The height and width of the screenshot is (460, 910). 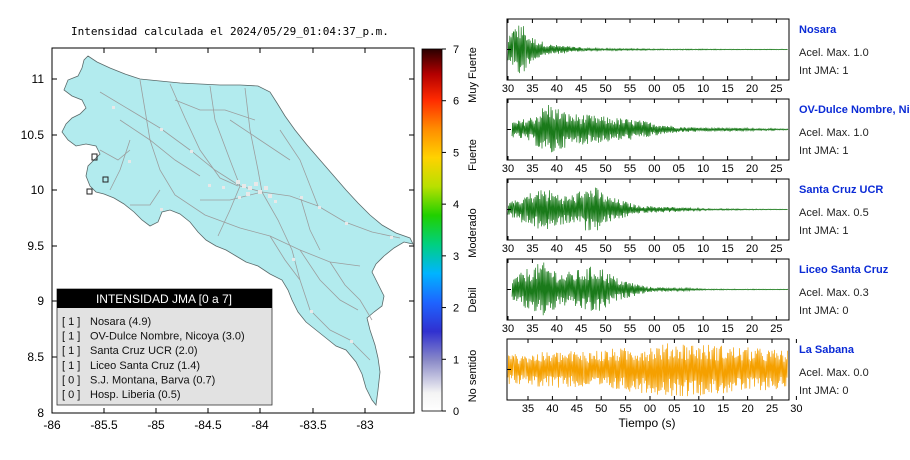 What do you see at coordinates (152, 380) in the screenshot?
I see `legend-station-name: S.J. Montana, Barva (0.7)` at bounding box center [152, 380].